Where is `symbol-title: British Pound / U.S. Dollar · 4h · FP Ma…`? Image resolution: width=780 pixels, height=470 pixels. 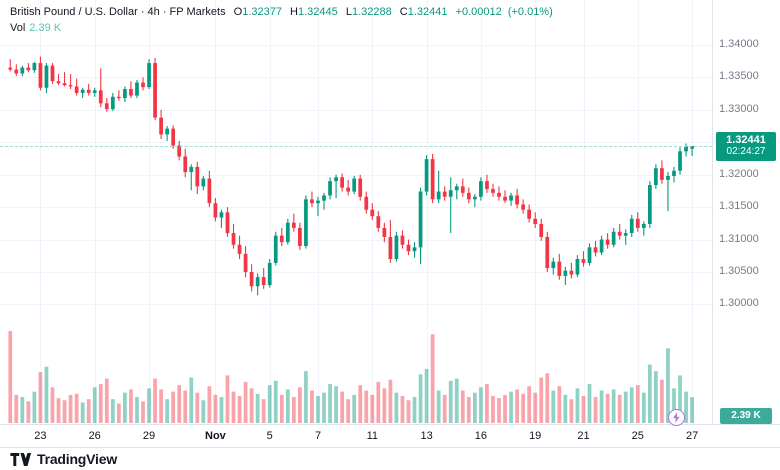
symbol-title: British Pound / U.S. Dollar · 4h · FP Ma… is located at coordinates (118, 12).